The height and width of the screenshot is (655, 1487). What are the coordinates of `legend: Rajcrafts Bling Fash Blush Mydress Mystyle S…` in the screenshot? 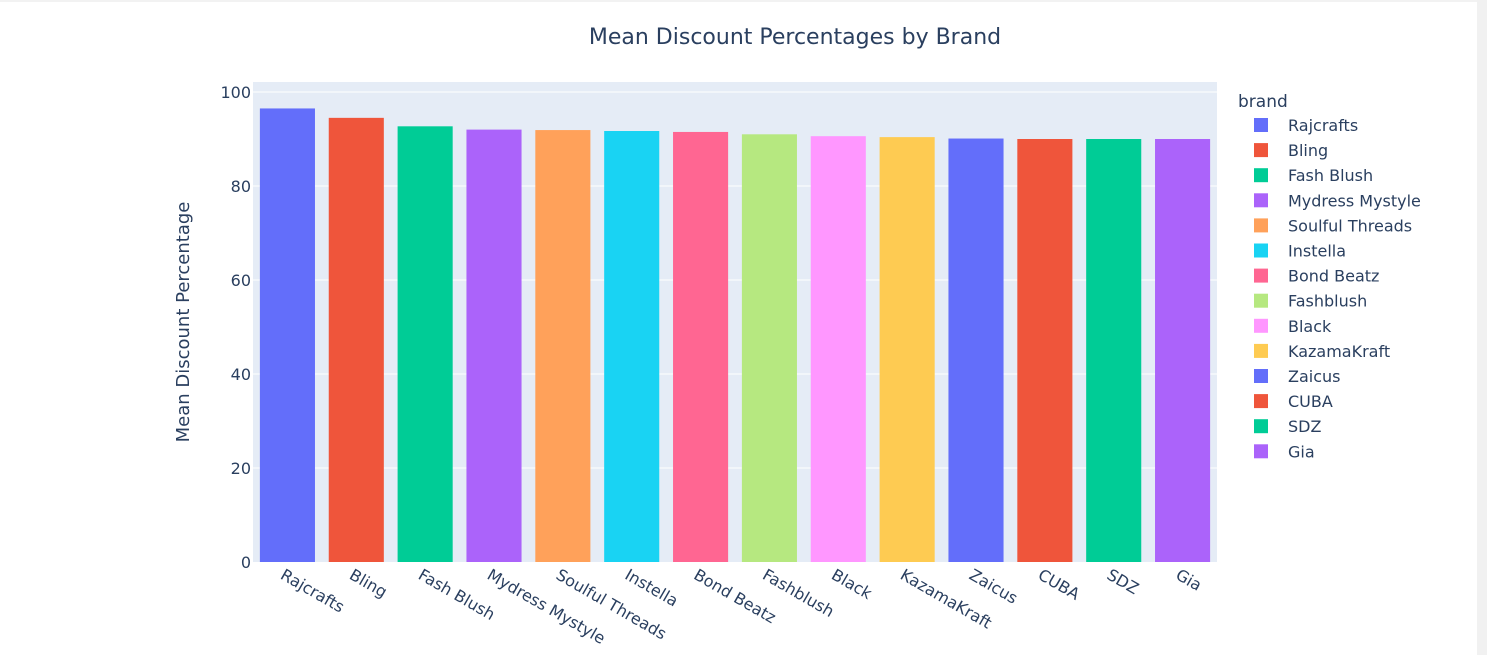 It's located at (1337, 288).